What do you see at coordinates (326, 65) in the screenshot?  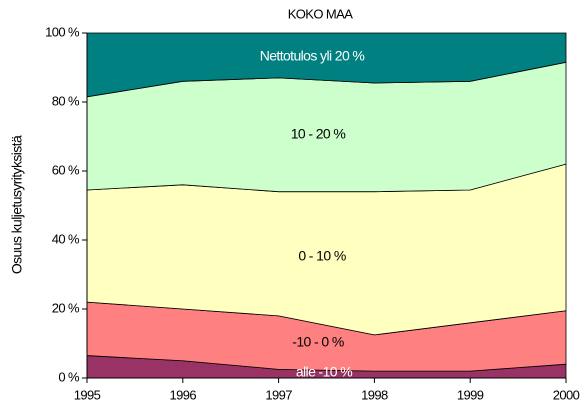 I see `area` at bounding box center [326, 65].